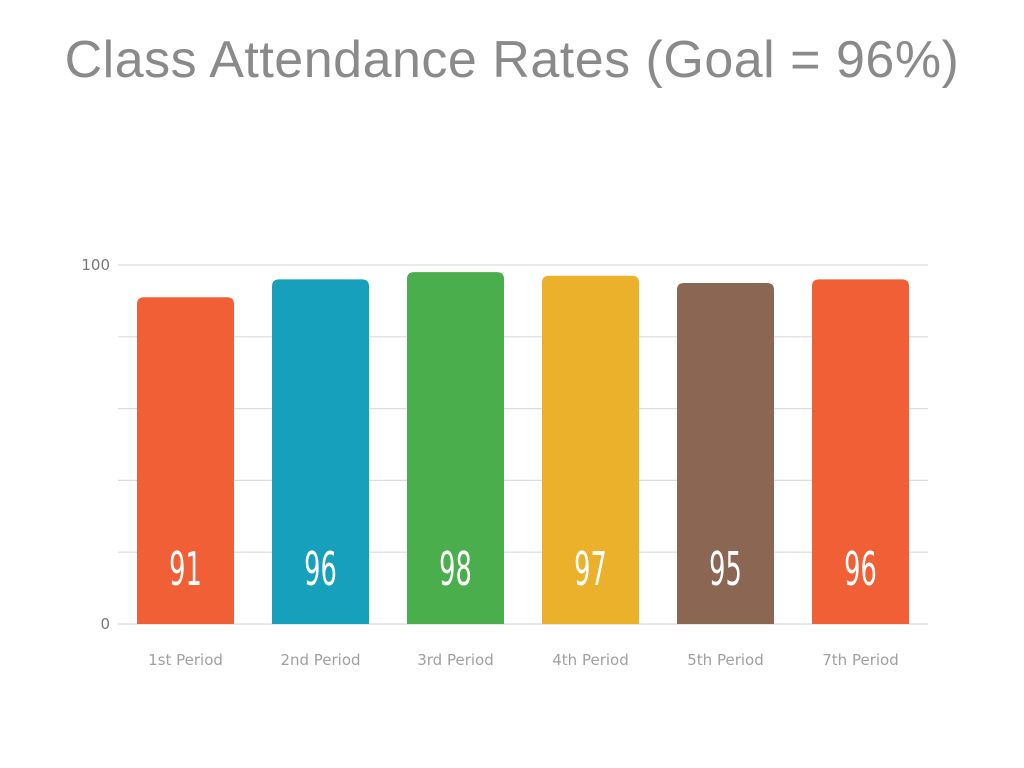 The image size is (1024, 768). Describe the element at coordinates (590, 570) in the screenshot. I see `data-label: 97` at that location.